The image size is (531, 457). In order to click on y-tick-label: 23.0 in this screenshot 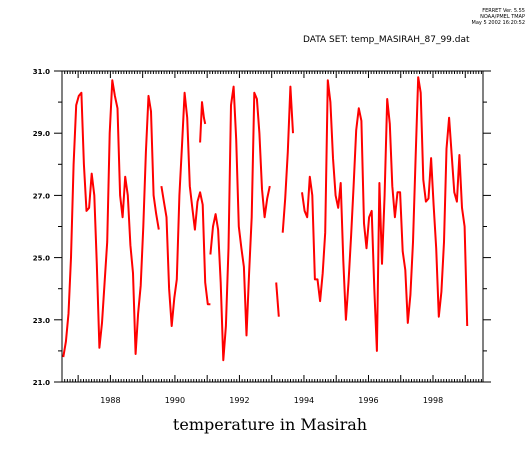, I will do `click(41, 321)`.